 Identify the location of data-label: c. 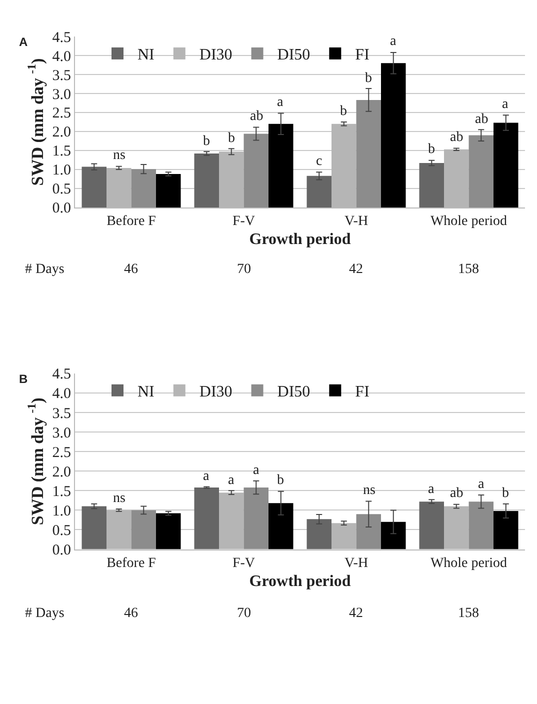
(319, 161).